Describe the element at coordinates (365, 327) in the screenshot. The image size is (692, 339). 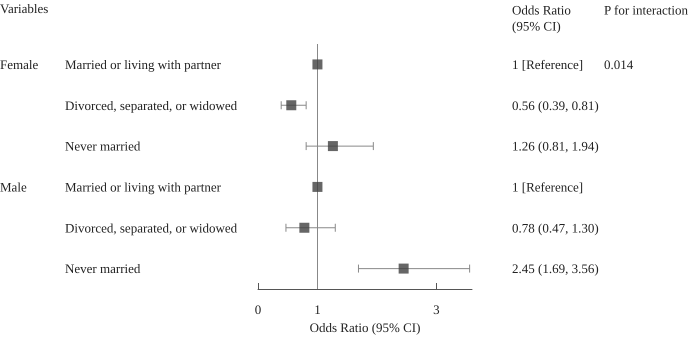
I see `x-axis-title: Odds Ratio (95% CI)` at that location.